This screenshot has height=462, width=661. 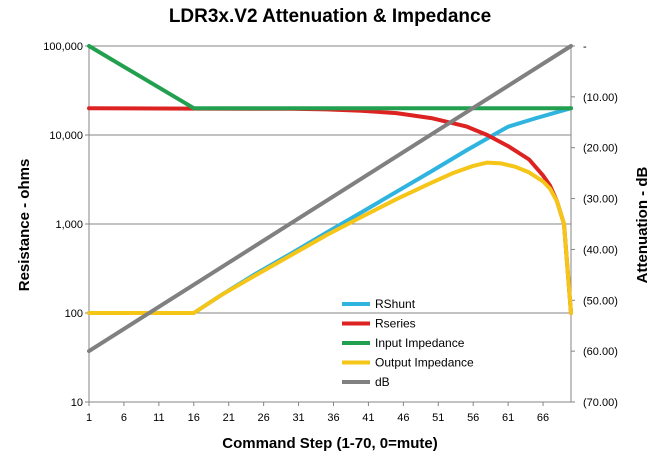 I want to click on x-tick-label: 1, so click(x=89, y=418).